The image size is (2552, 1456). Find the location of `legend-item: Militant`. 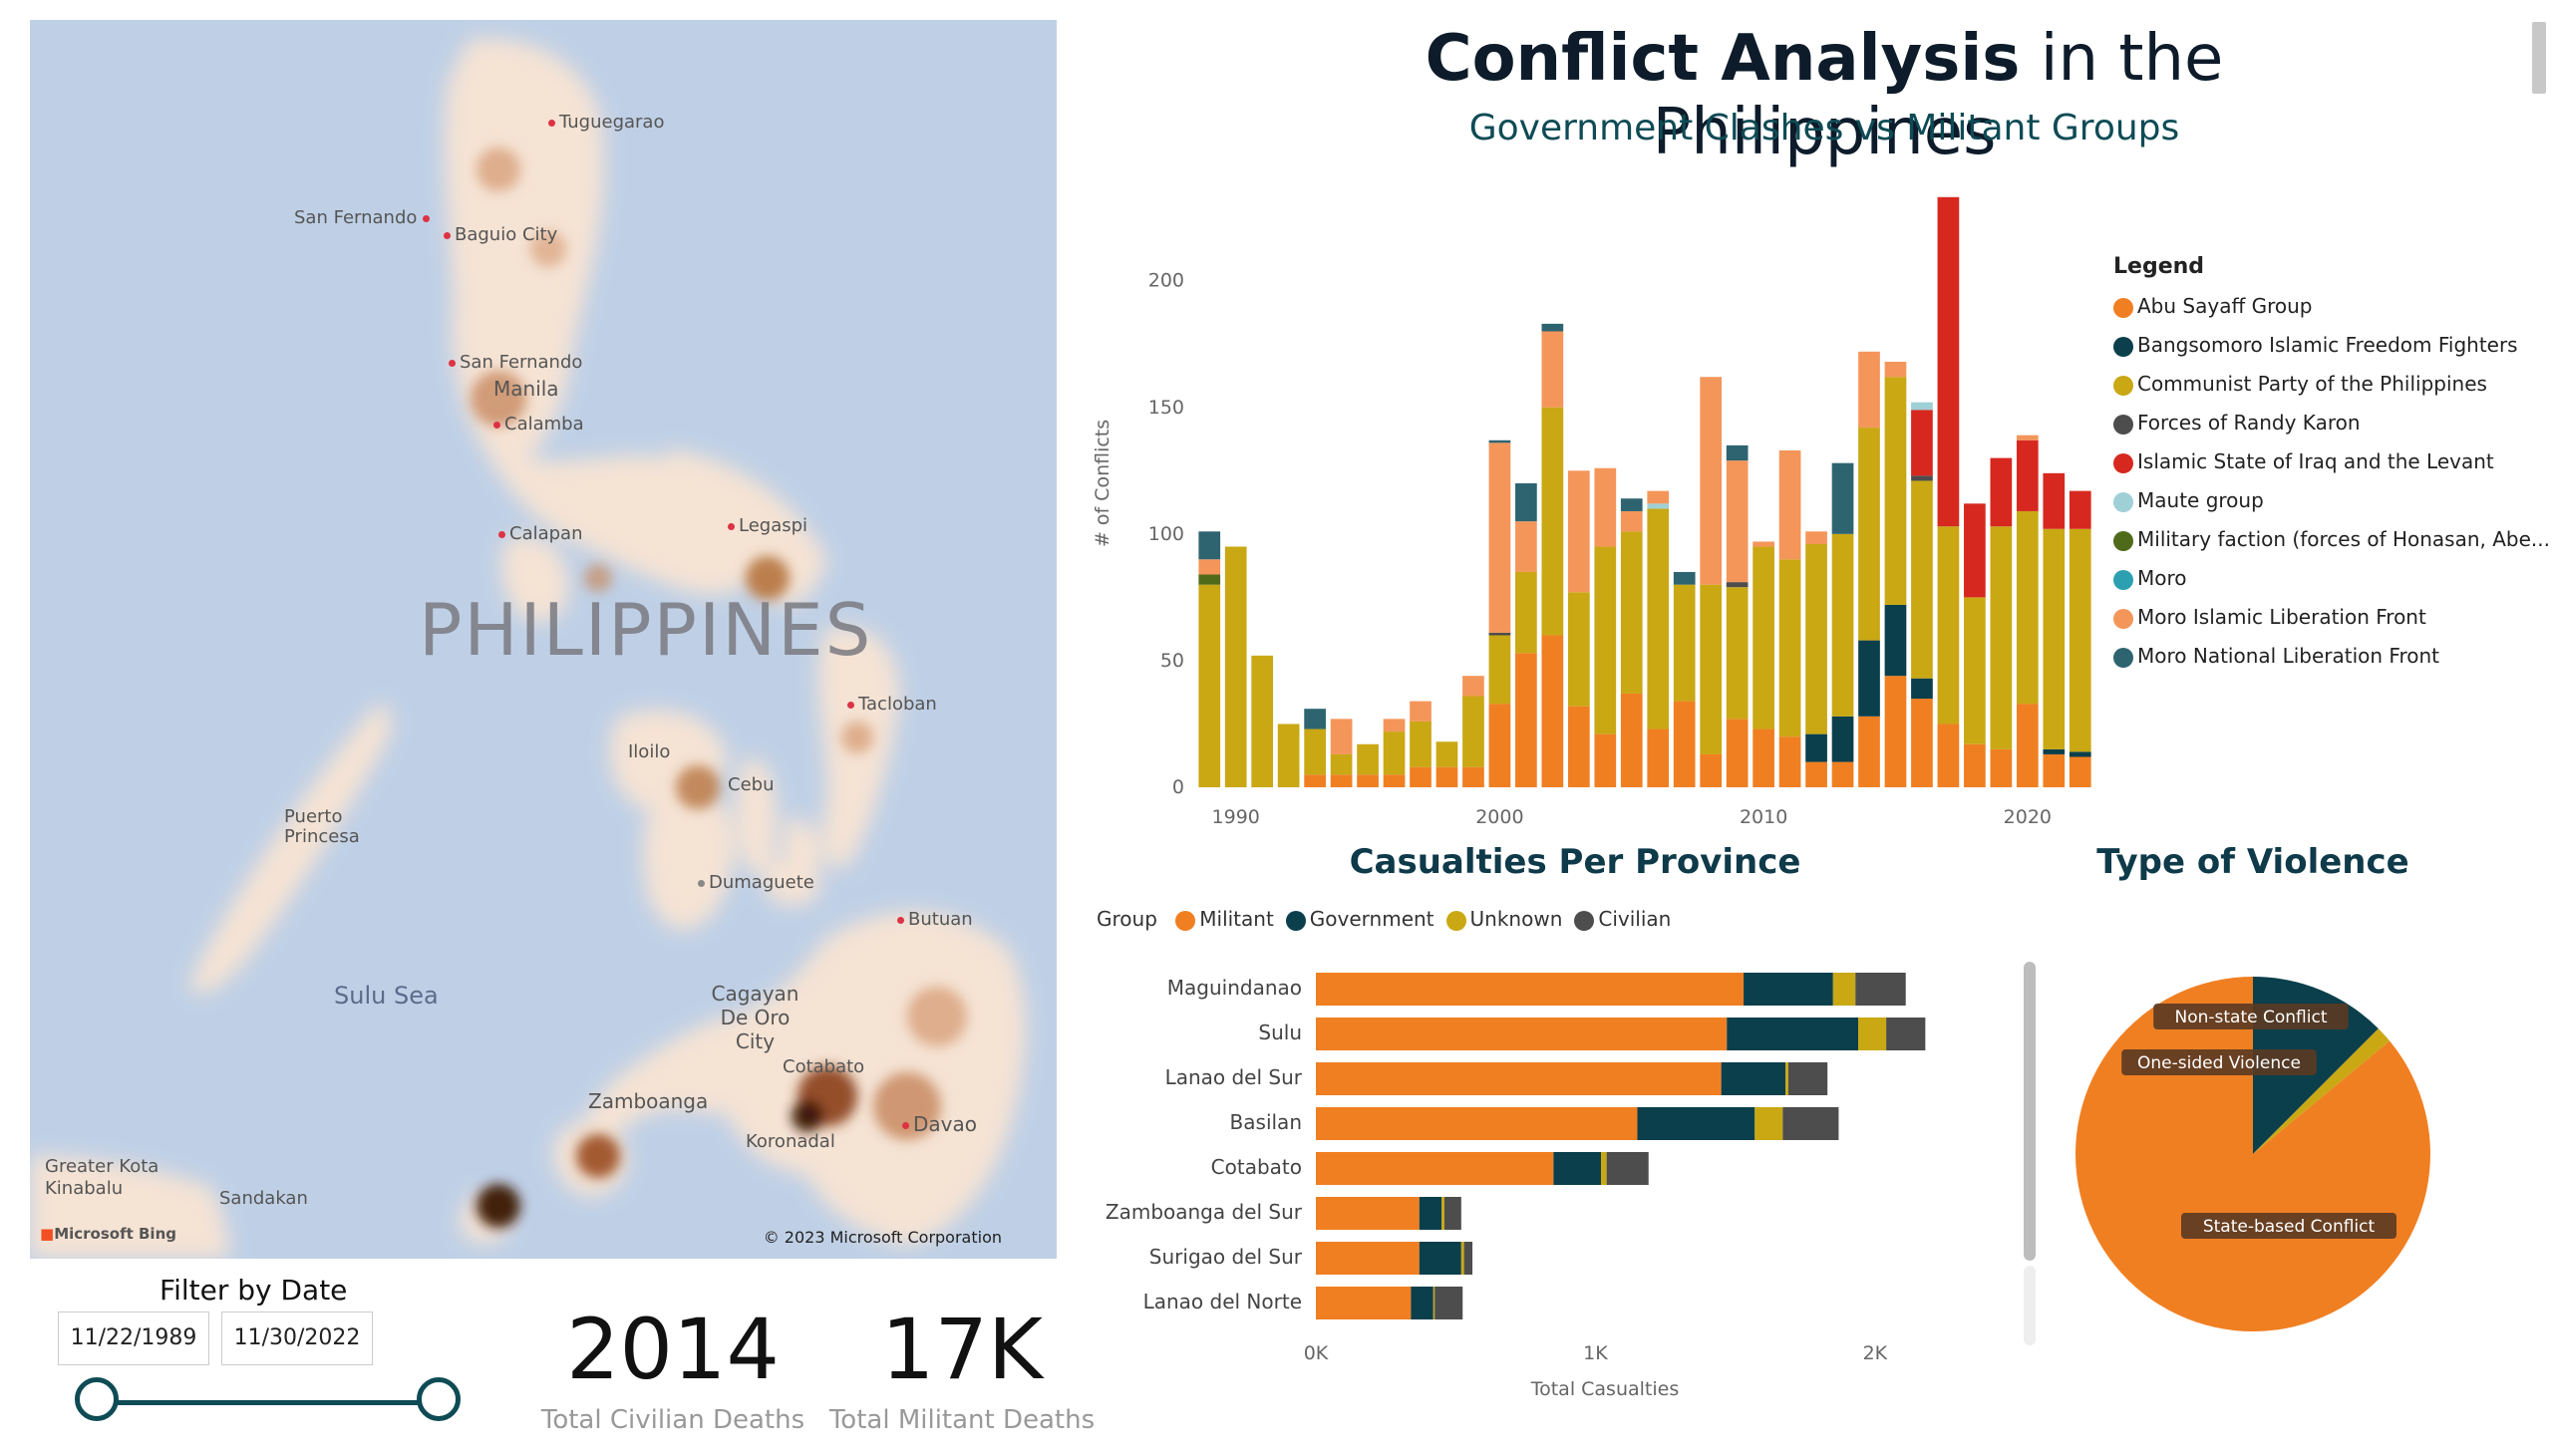

legend-item: Militant is located at coordinates (1224, 919).